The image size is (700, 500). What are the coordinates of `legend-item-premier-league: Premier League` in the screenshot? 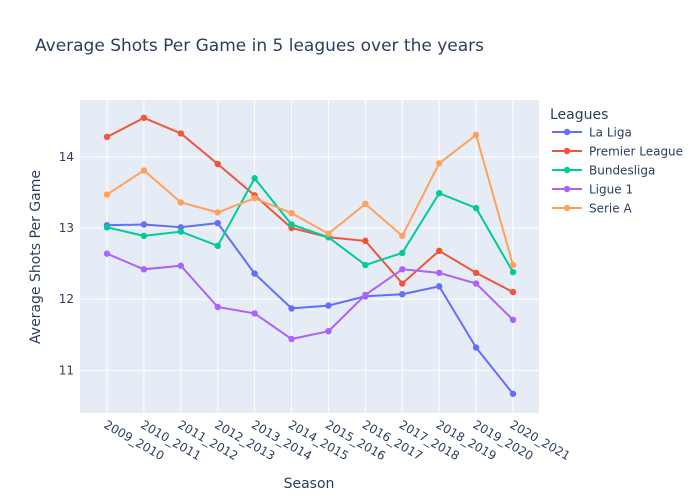 It's located at (617, 152).